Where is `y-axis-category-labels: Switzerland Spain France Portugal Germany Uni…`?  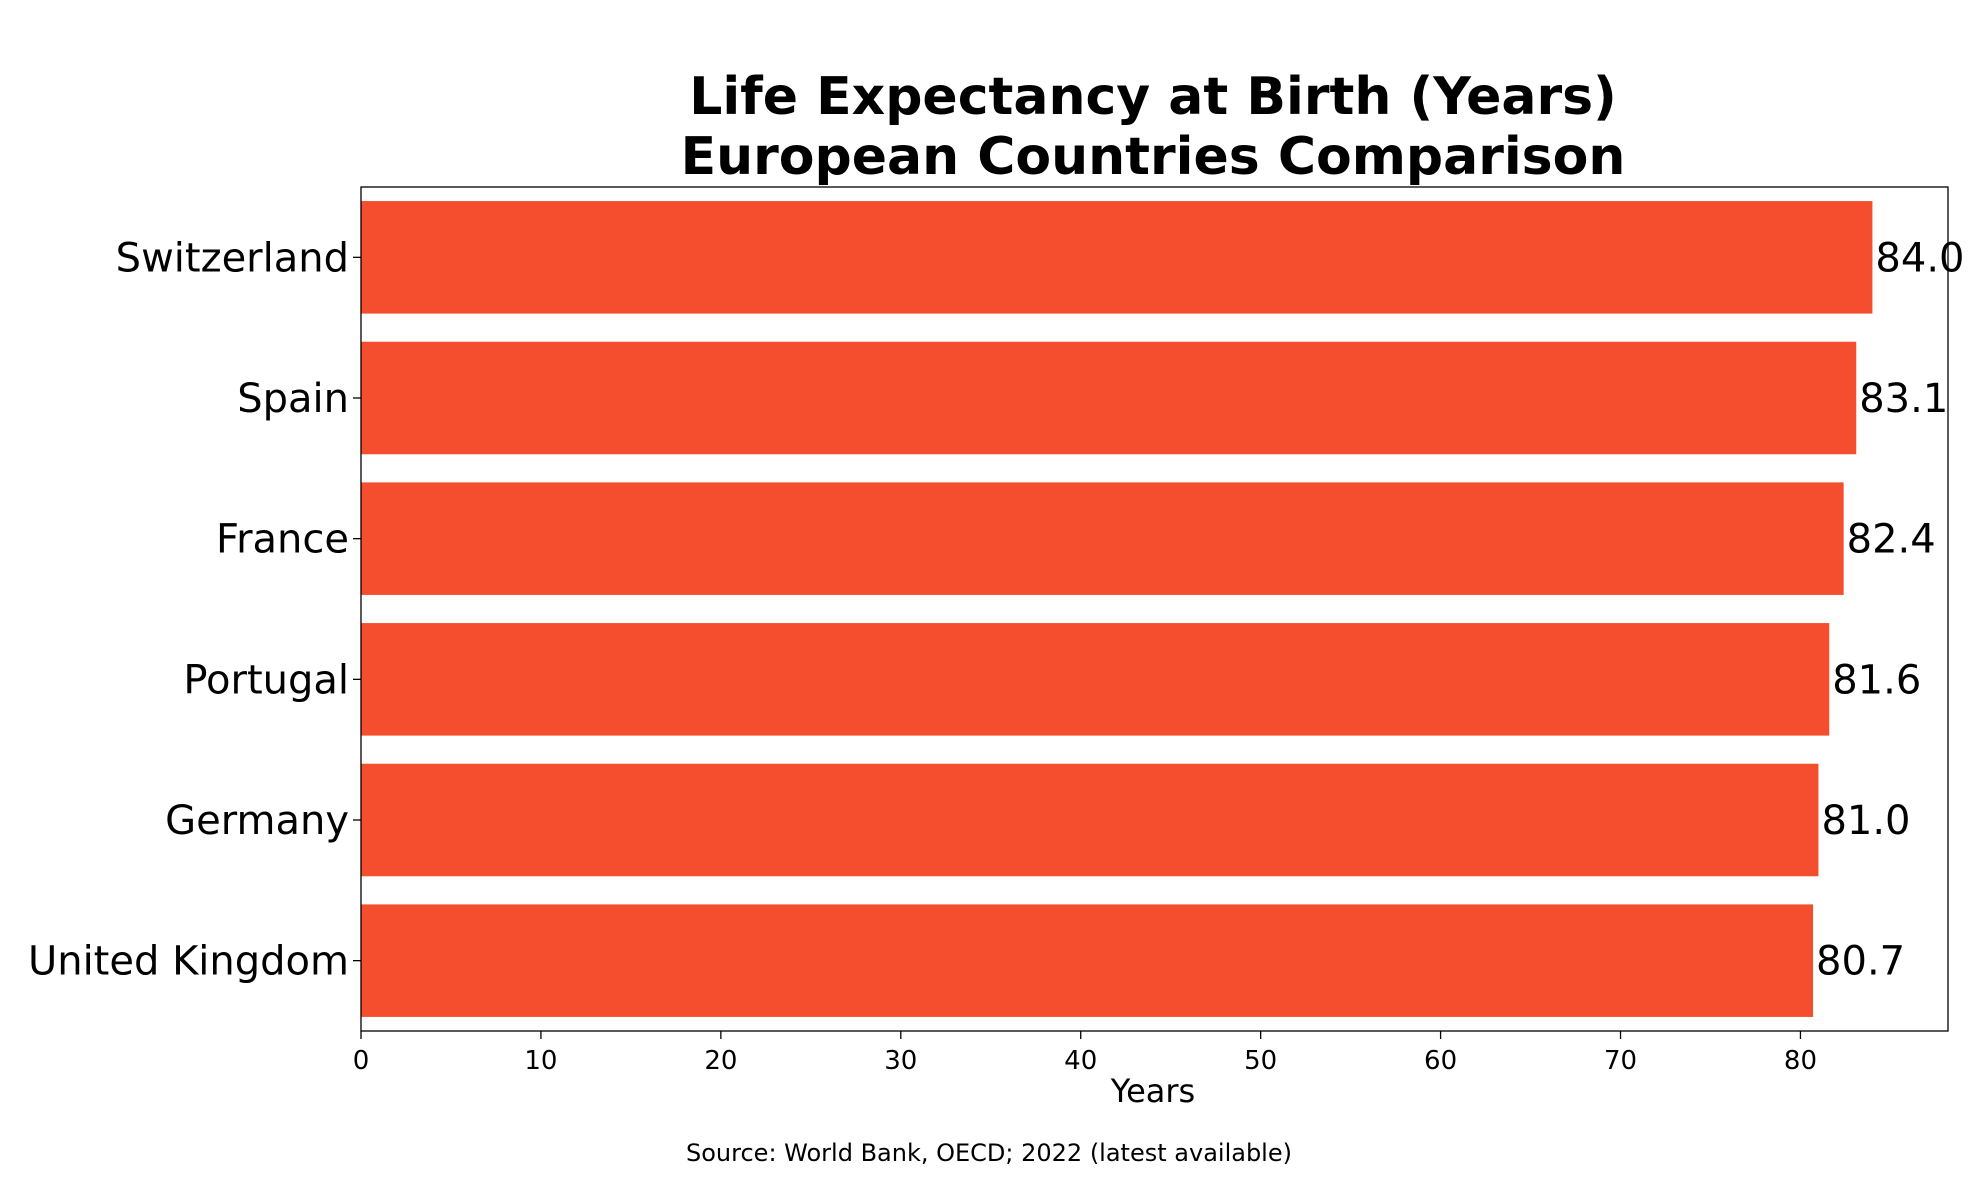 y-axis-category-labels: Switzerland Spain France Portugal Germany Uni… is located at coordinates (194, 610).